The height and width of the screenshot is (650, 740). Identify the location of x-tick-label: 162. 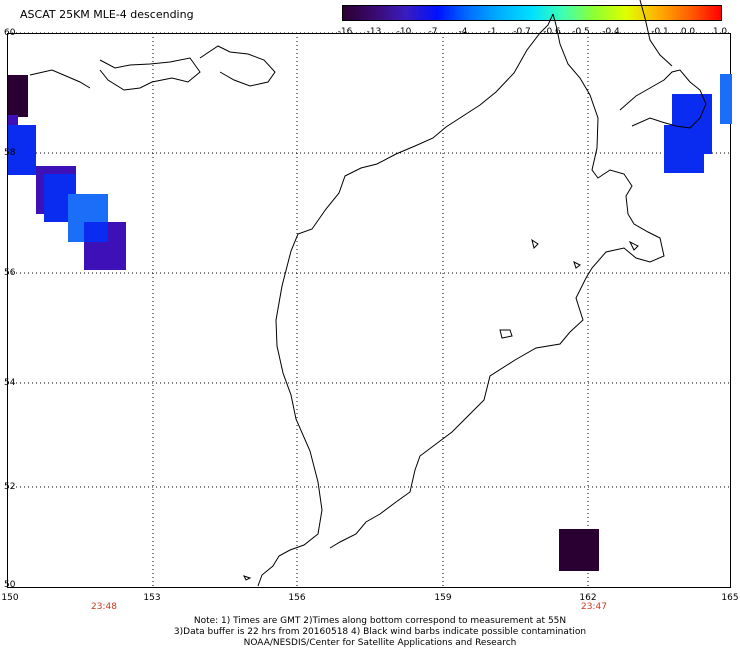
(588, 598).